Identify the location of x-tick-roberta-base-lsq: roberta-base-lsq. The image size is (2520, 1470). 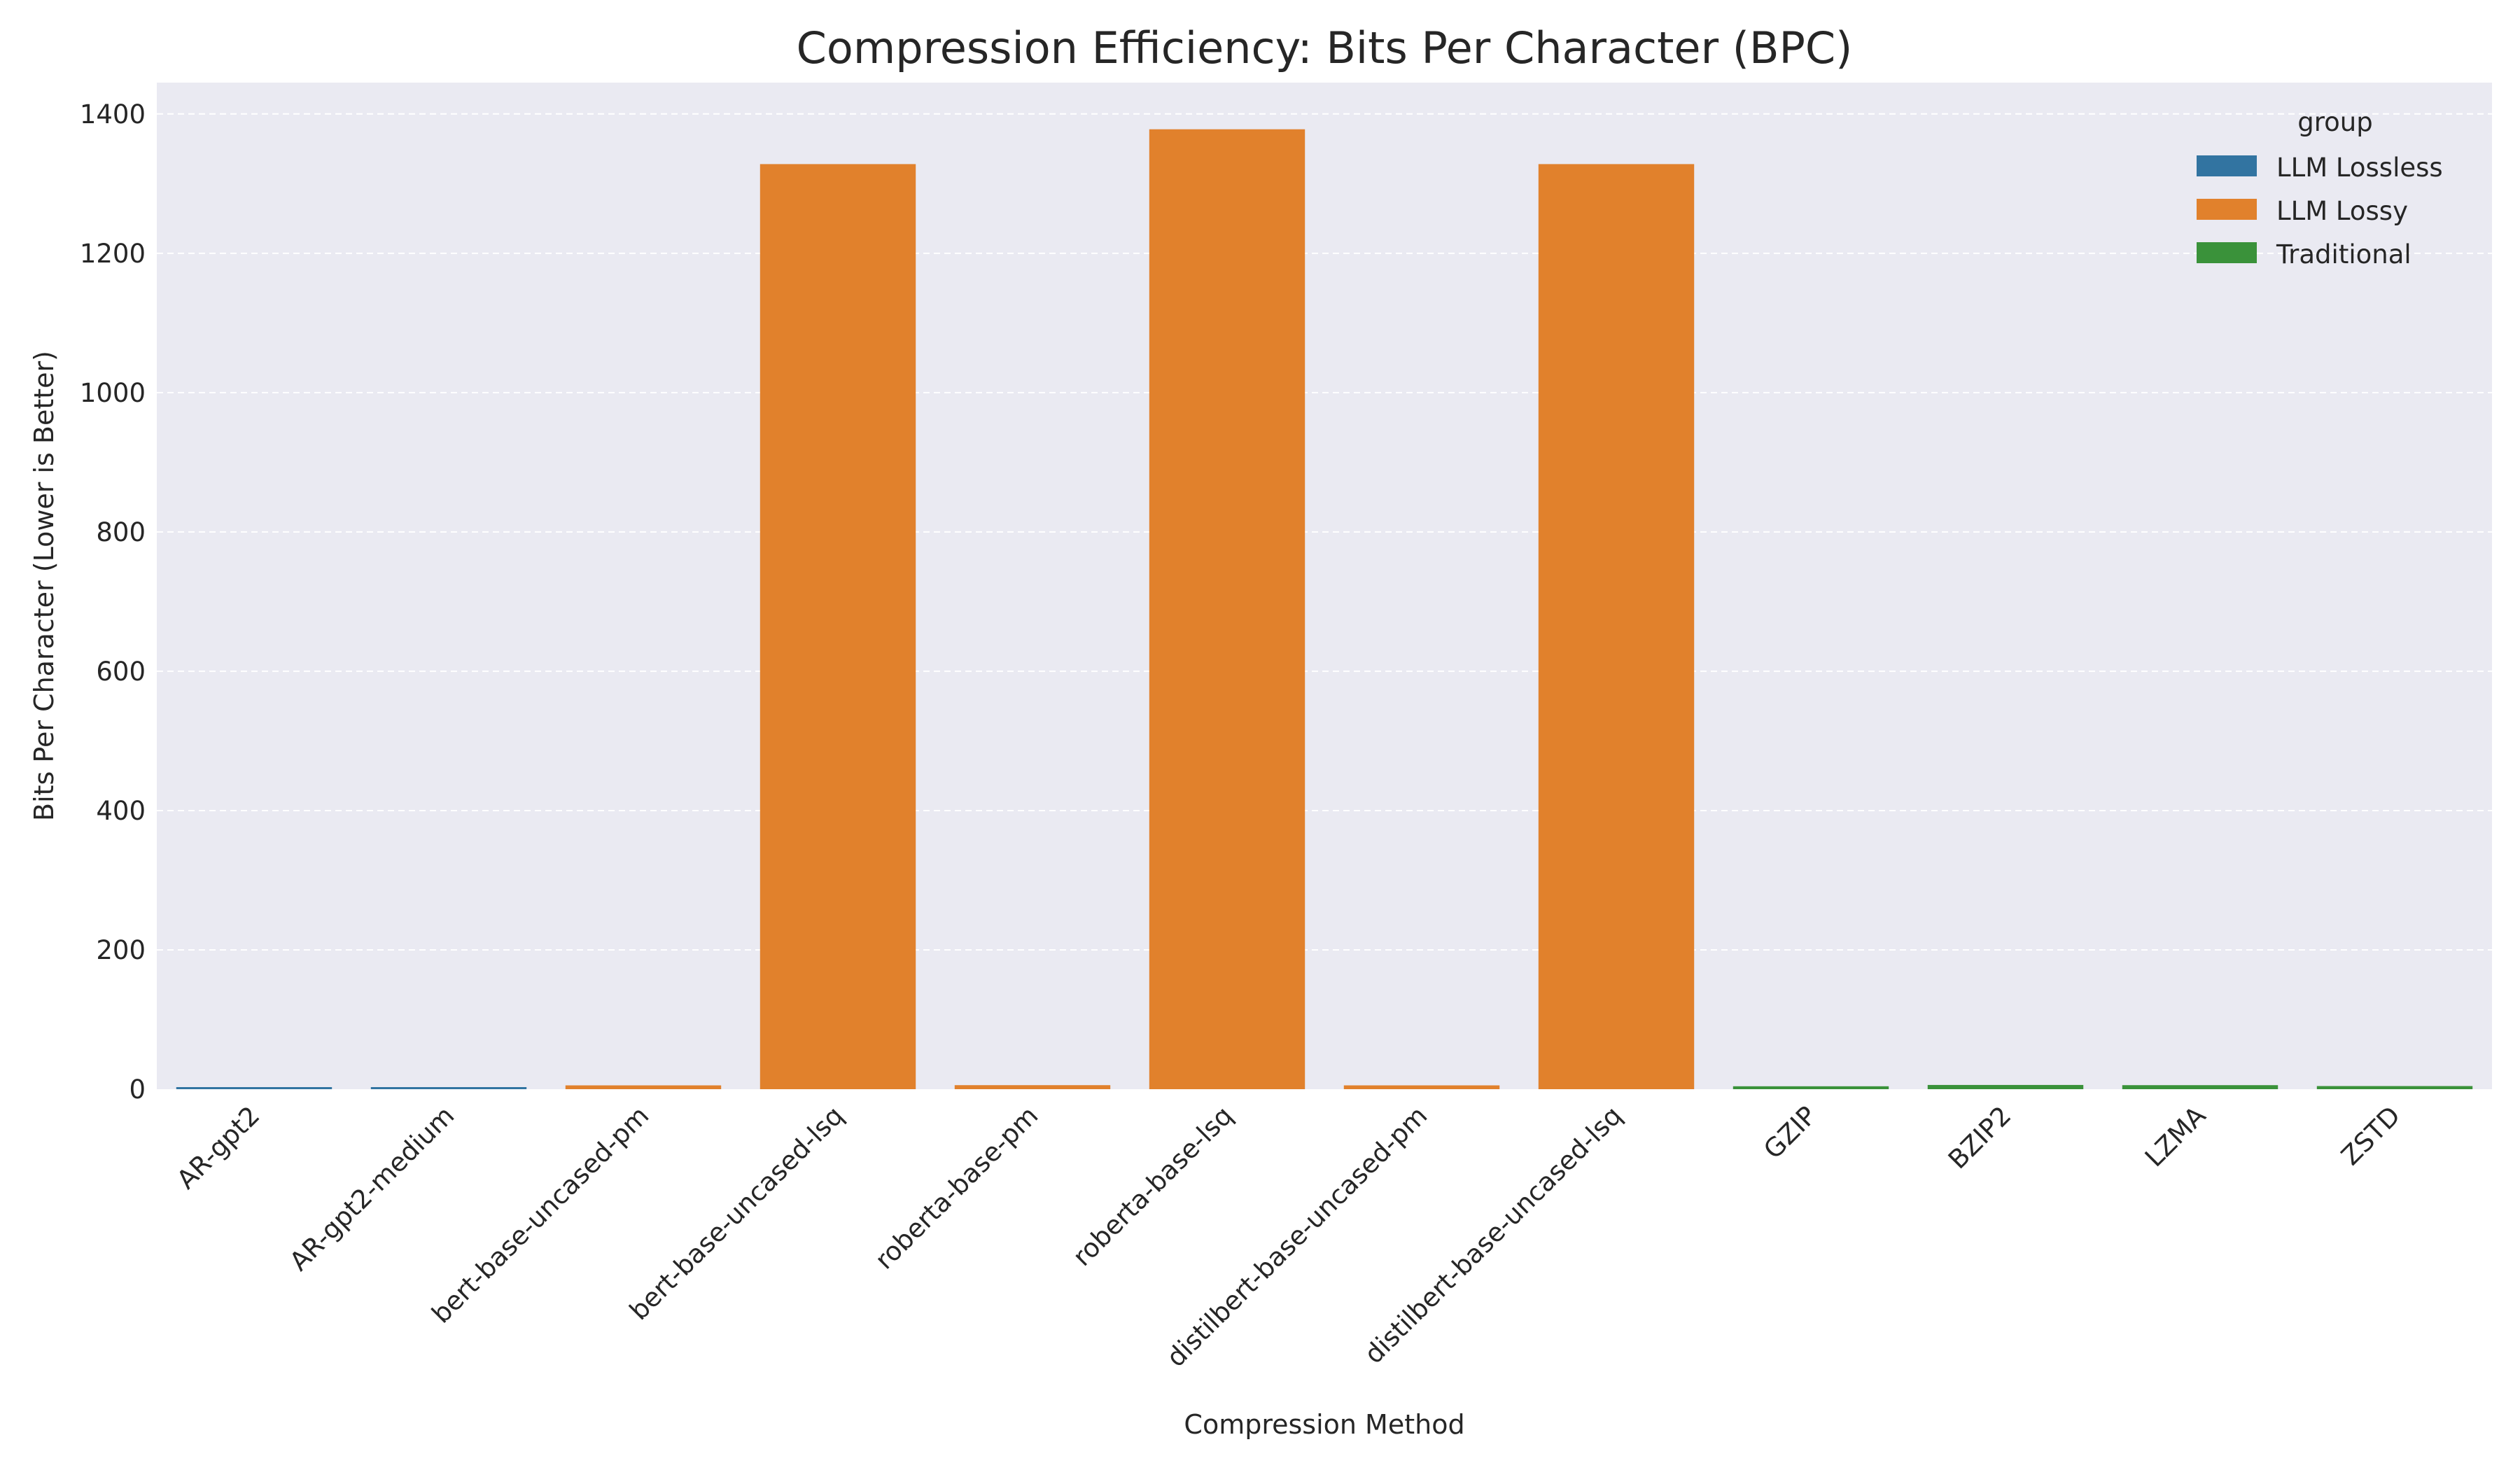
(1152, 1186).